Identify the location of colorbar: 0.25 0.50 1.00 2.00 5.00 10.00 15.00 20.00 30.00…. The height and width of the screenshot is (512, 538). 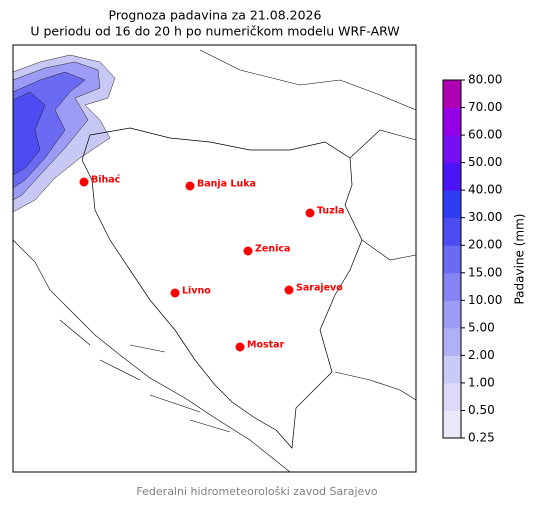
(472, 259).